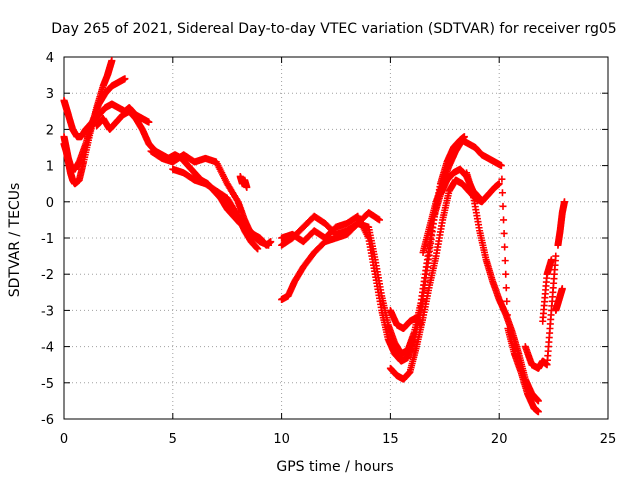 This screenshot has height=480, width=640. I want to click on x-tick-label: 15, so click(390, 439).